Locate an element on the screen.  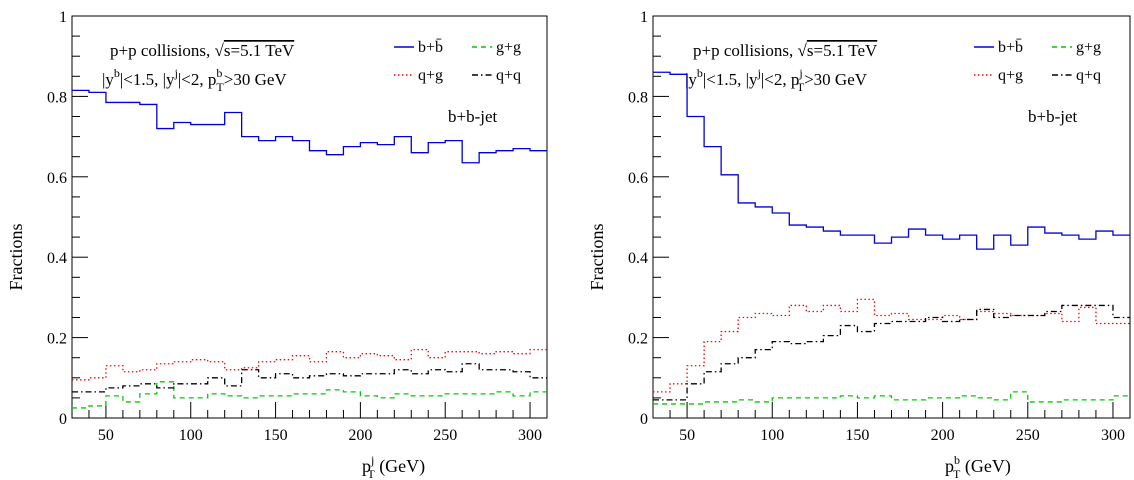
x-axis-title: pb T (GeV) is located at coordinates (978, 466).